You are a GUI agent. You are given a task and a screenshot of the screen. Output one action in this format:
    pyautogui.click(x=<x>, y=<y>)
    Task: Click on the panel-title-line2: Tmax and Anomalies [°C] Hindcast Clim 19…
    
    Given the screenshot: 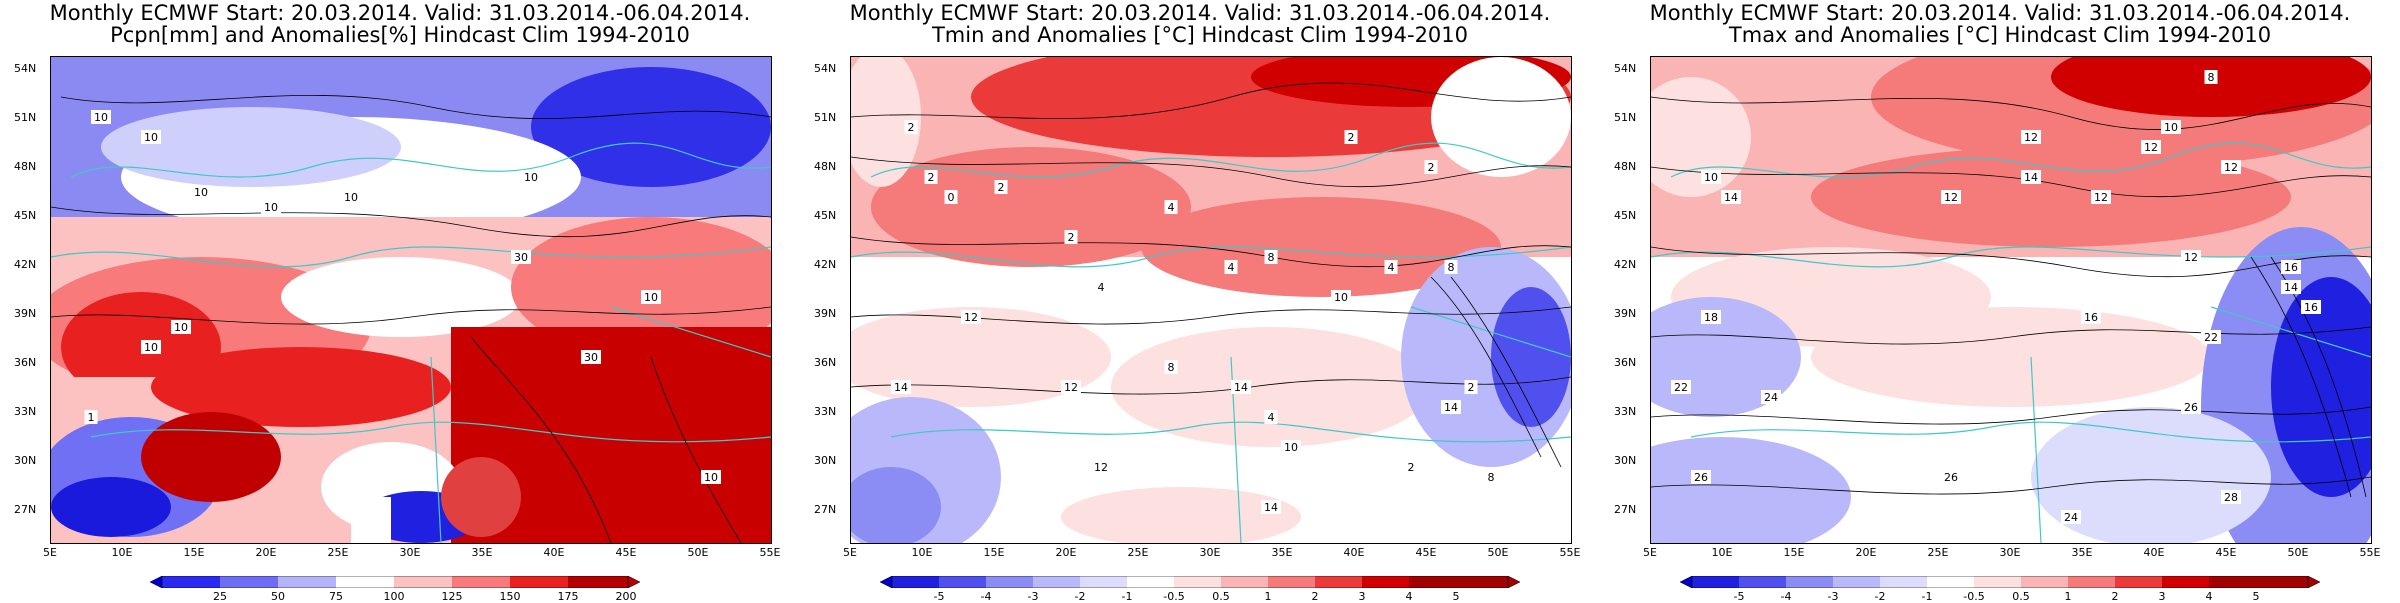 What is the action you would take?
    pyautogui.click(x=2000, y=35)
    